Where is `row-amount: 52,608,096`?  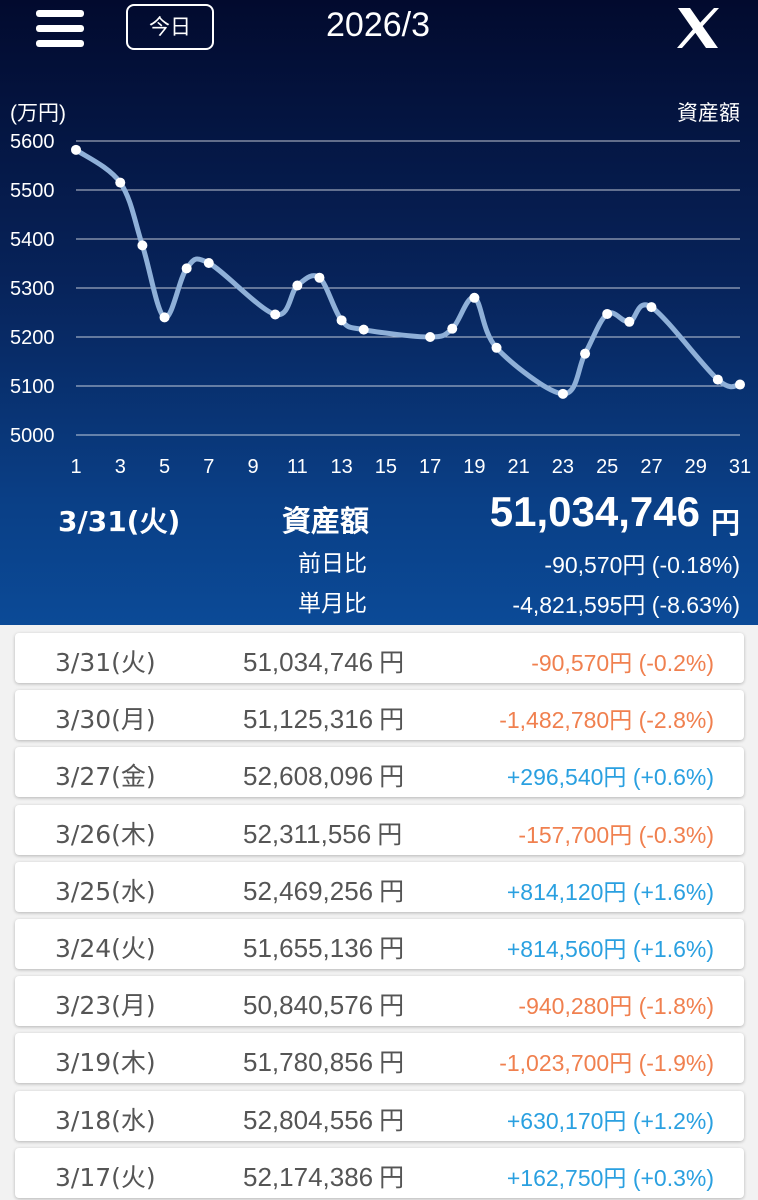
row-amount: 52,608,096 is located at coordinates (308, 776).